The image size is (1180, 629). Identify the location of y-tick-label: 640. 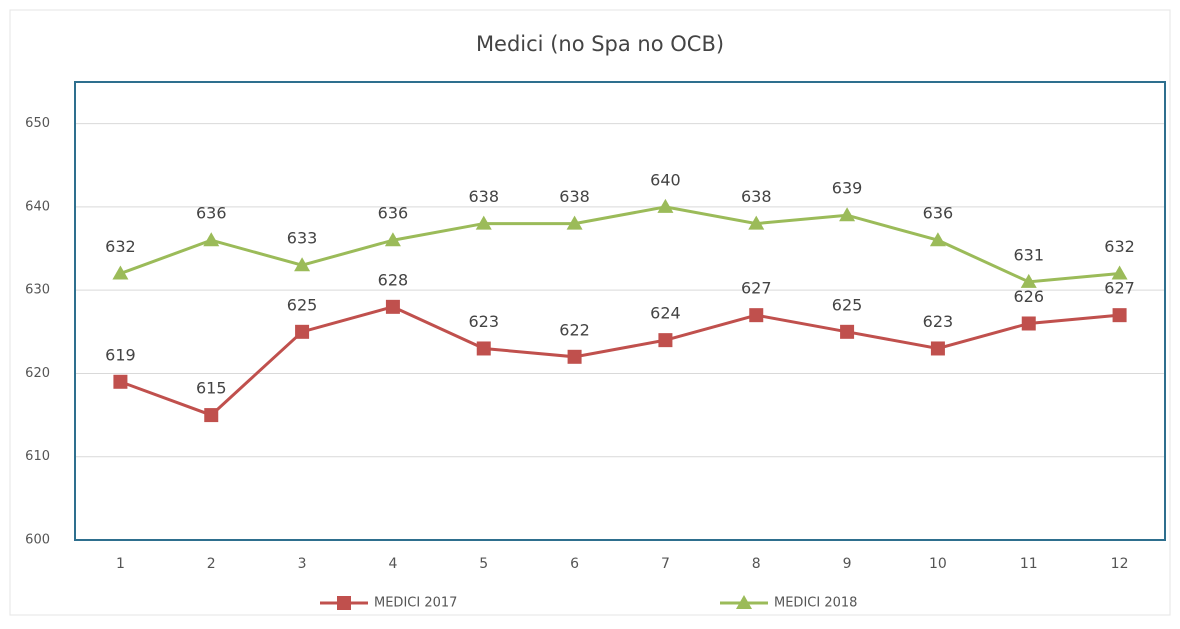
(37, 206).